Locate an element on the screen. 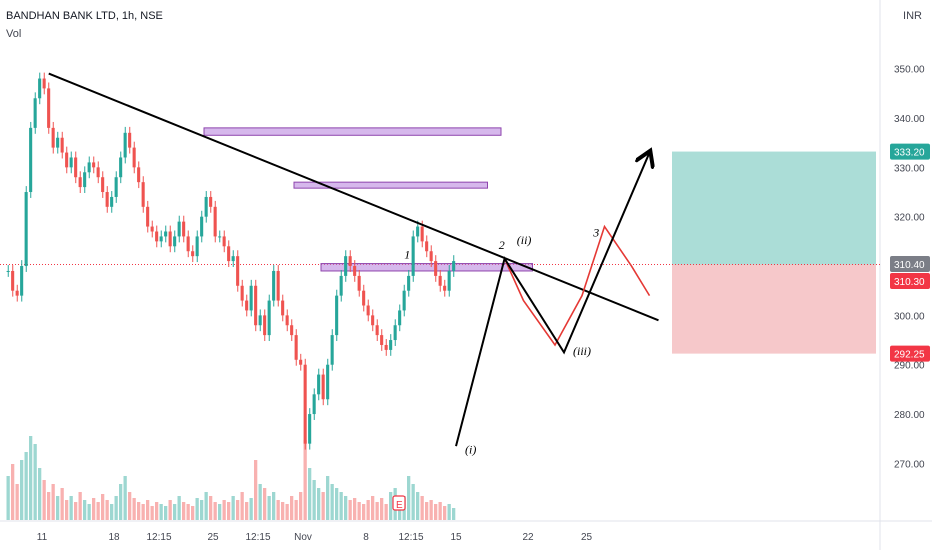 The width and height of the screenshot is (932, 550). price-badge-label: 310.30 is located at coordinates (909, 282).